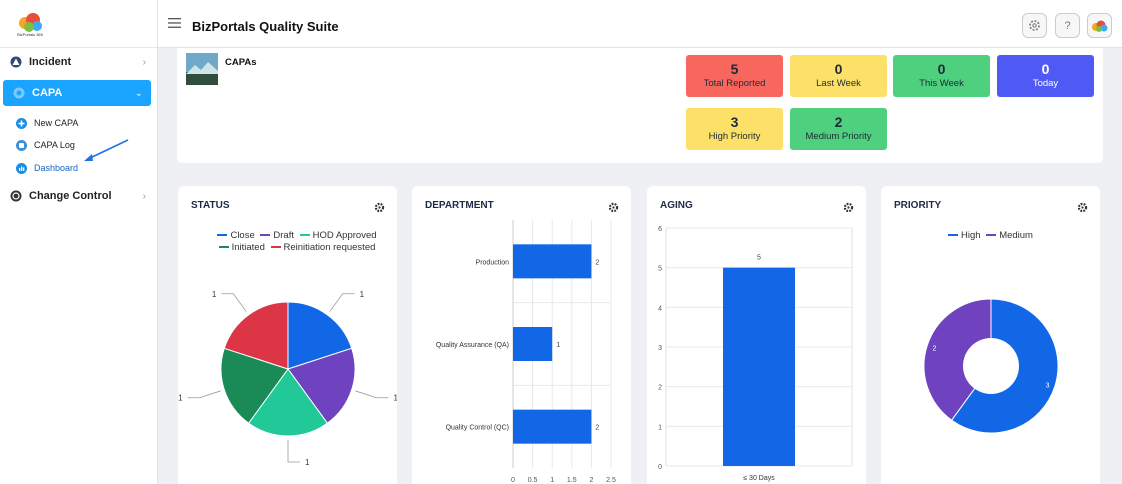  Describe the element at coordinates (344, 235) in the screenshot. I see `legend-label: HOD Approved` at that location.